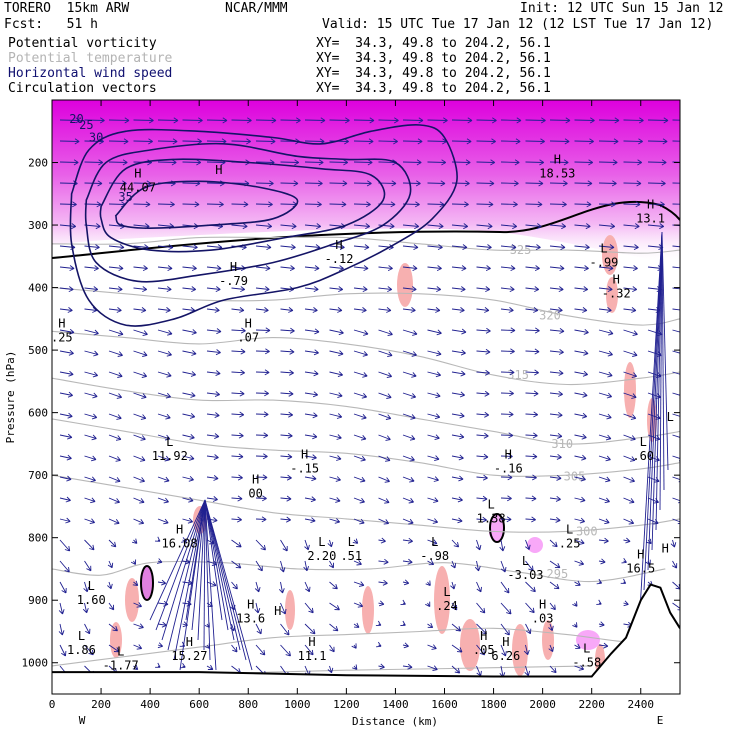 Image resolution: width=740 pixels, height=740 pixels. What do you see at coordinates (543, 619) in the screenshot?
I see `extremum-value: .03` at bounding box center [543, 619].